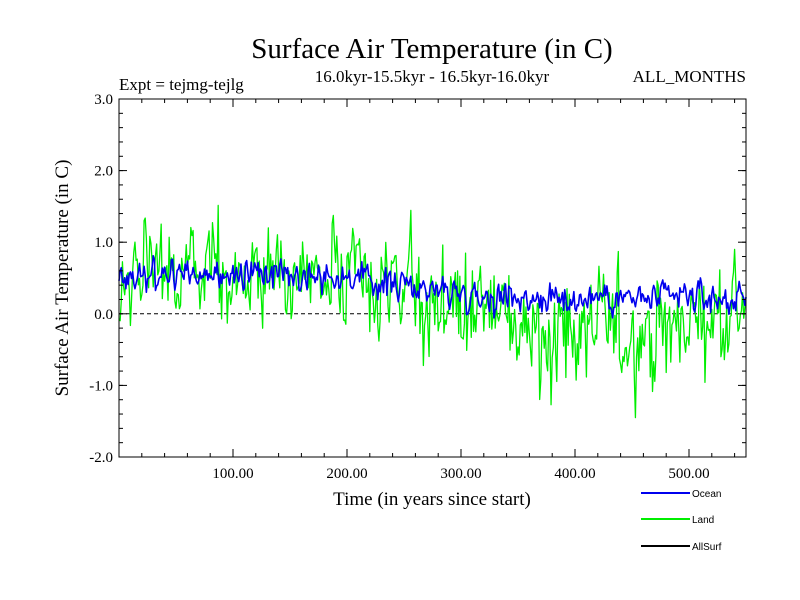 This screenshot has height=600, width=800. What do you see at coordinates (181, 84) in the screenshot?
I see `chart-subtitle-left: Expt = tejmg-tejlg` at bounding box center [181, 84].